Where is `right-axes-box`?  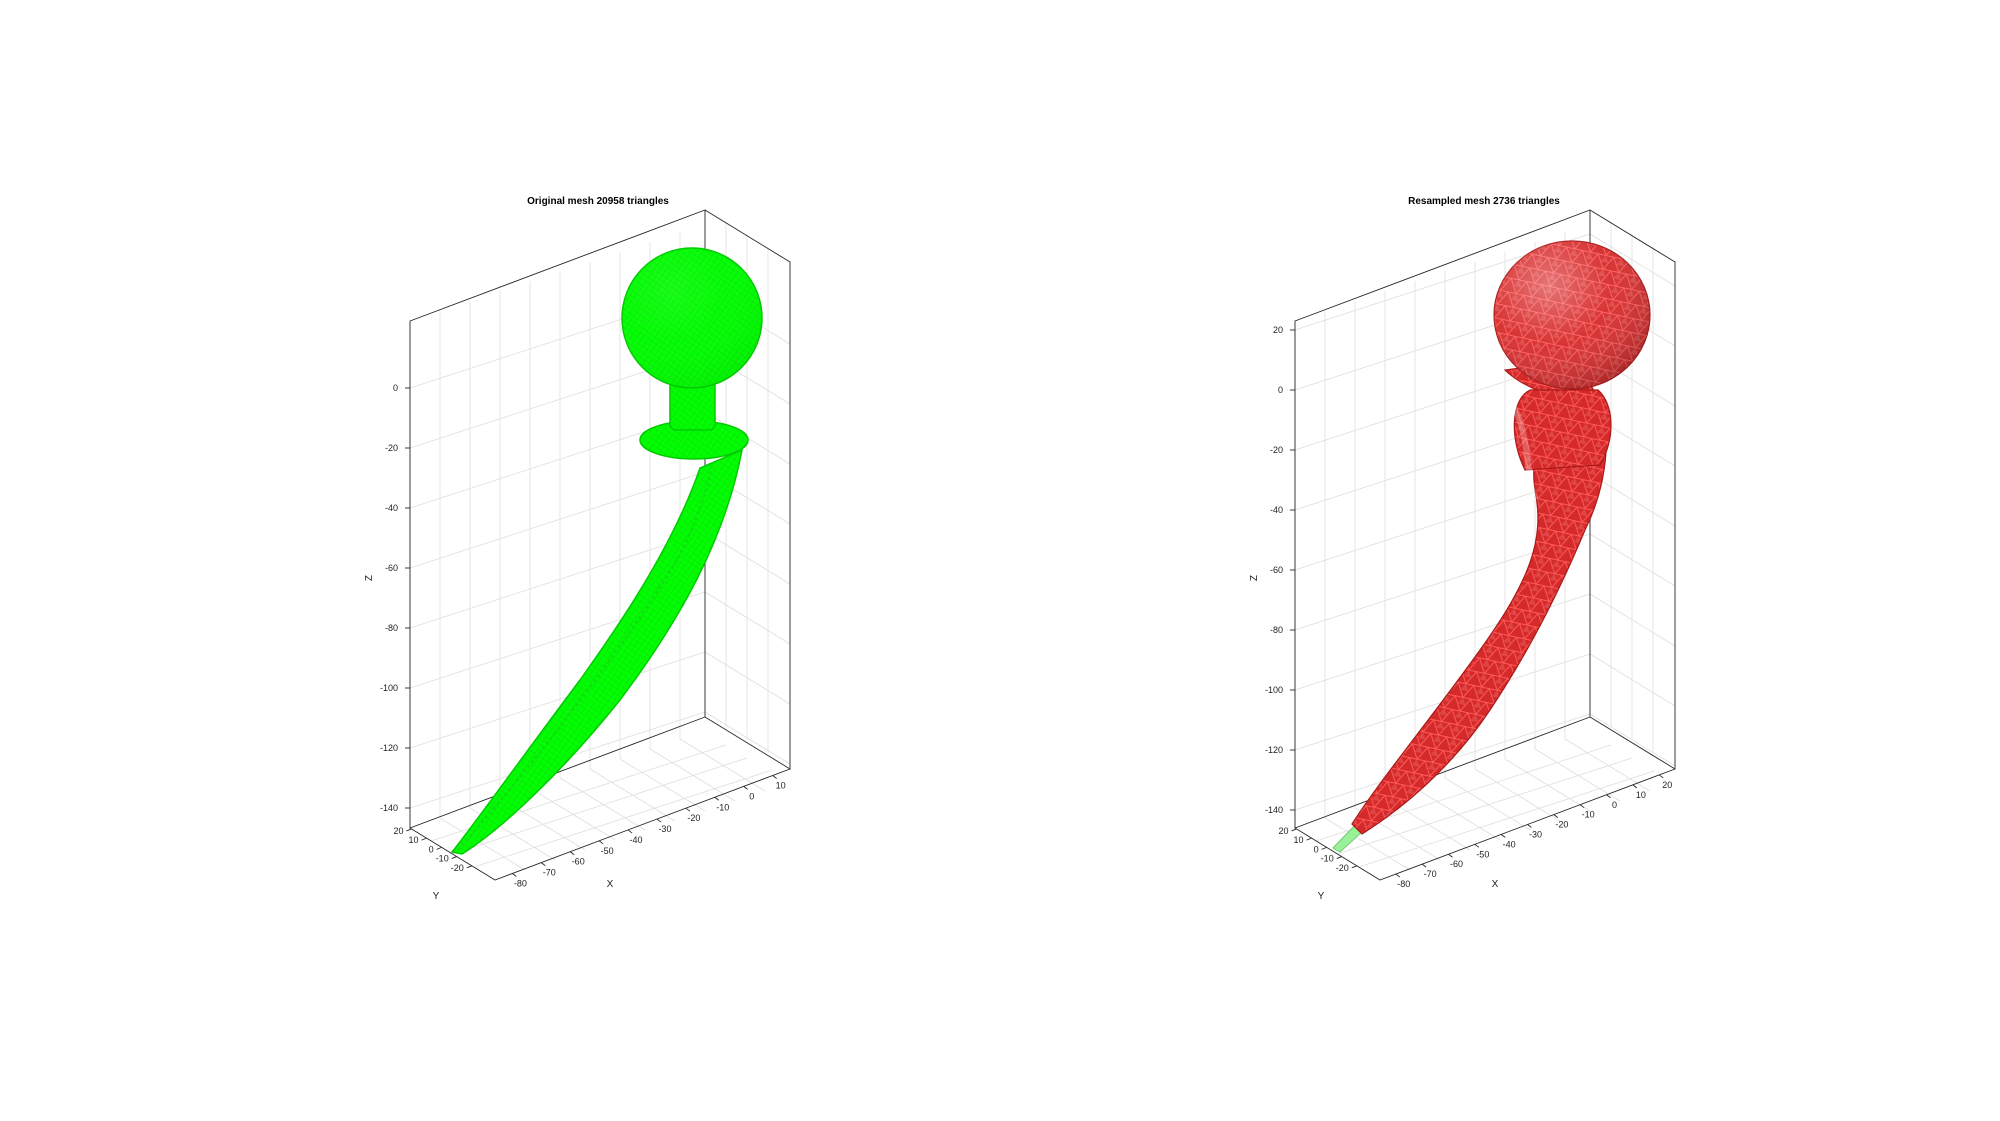
right-axes-box is located at coordinates (1485, 545).